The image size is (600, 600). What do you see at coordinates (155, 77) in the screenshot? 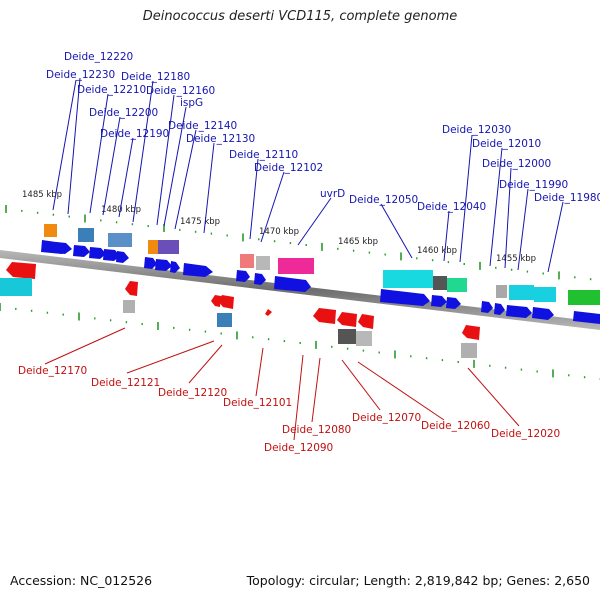
I see `gene-label-top: Deide_12180` at bounding box center [155, 77].